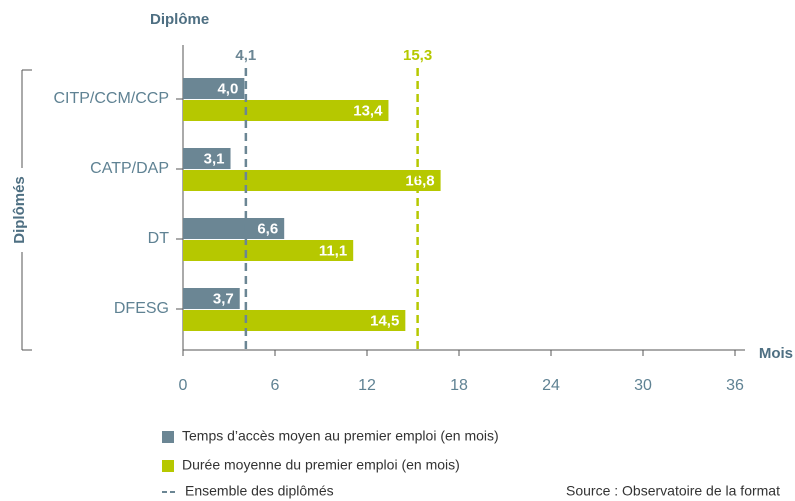 The width and height of the screenshot is (795, 501). Describe the element at coordinates (776, 353) in the screenshot. I see `x-axis-label: Mois` at that location.